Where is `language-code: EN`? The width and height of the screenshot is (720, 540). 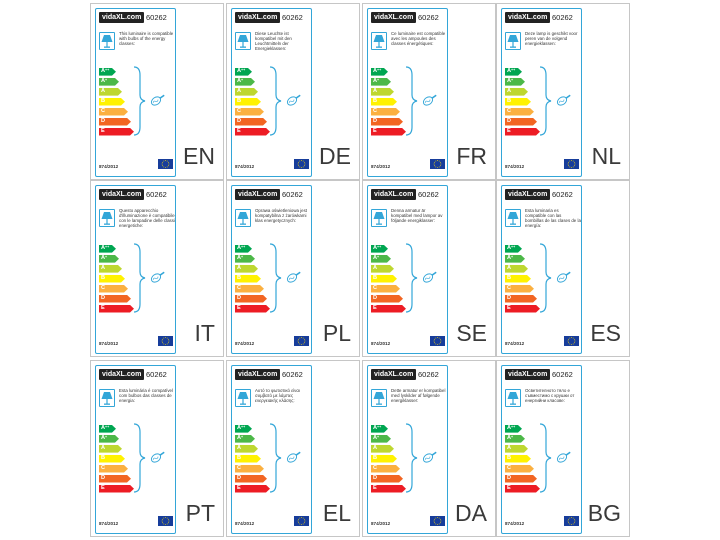
language-code: EN is located at coordinates (199, 156).